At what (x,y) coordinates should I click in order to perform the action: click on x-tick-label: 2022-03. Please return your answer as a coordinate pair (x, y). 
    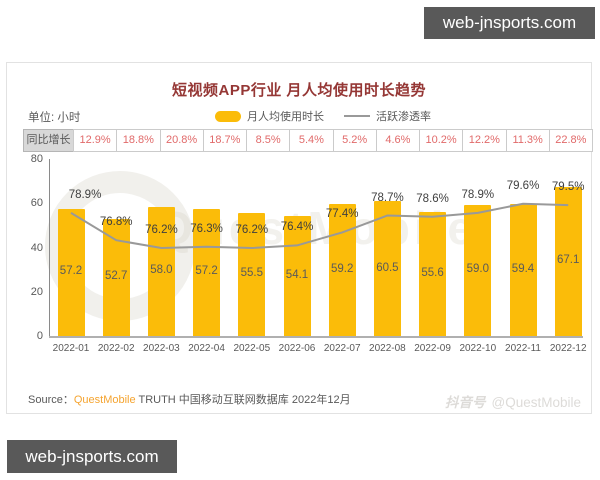
    Looking at the image, I should click on (161, 348).